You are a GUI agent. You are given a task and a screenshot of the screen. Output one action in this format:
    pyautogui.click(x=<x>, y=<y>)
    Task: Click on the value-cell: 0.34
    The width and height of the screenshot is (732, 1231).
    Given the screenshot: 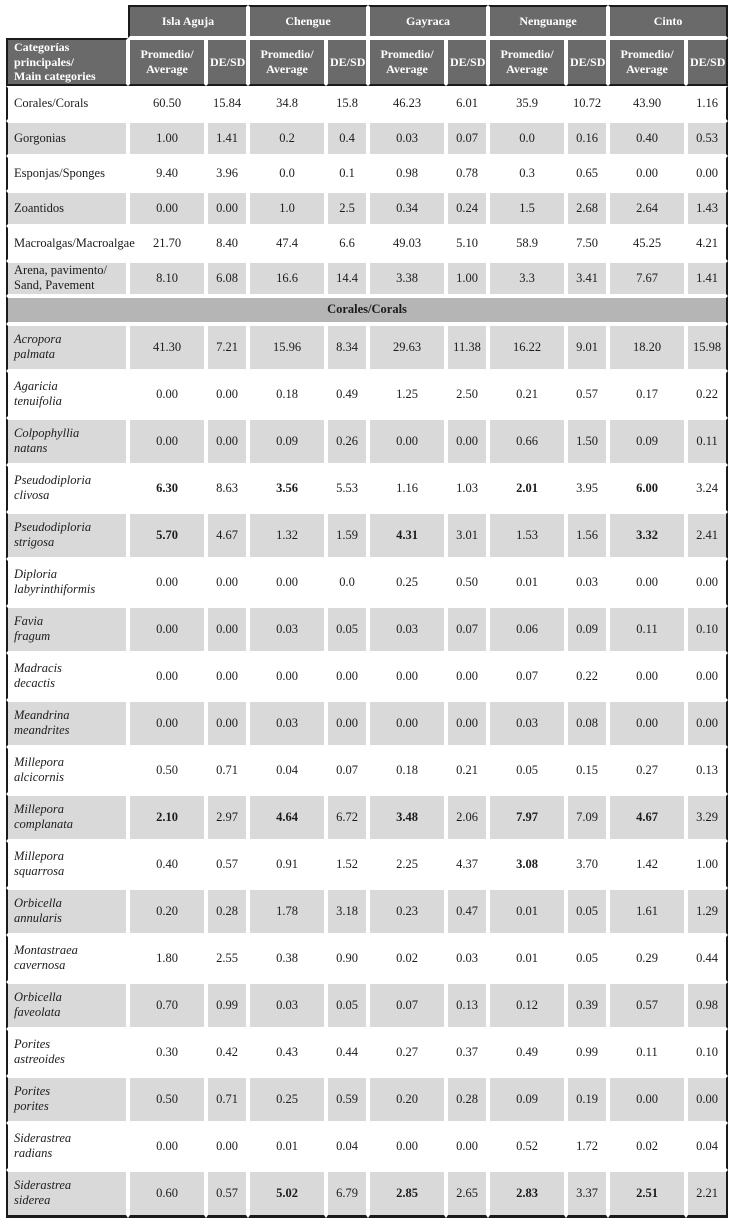 What is the action you would take?
    pyautogui.click(x=407, y=208)
    